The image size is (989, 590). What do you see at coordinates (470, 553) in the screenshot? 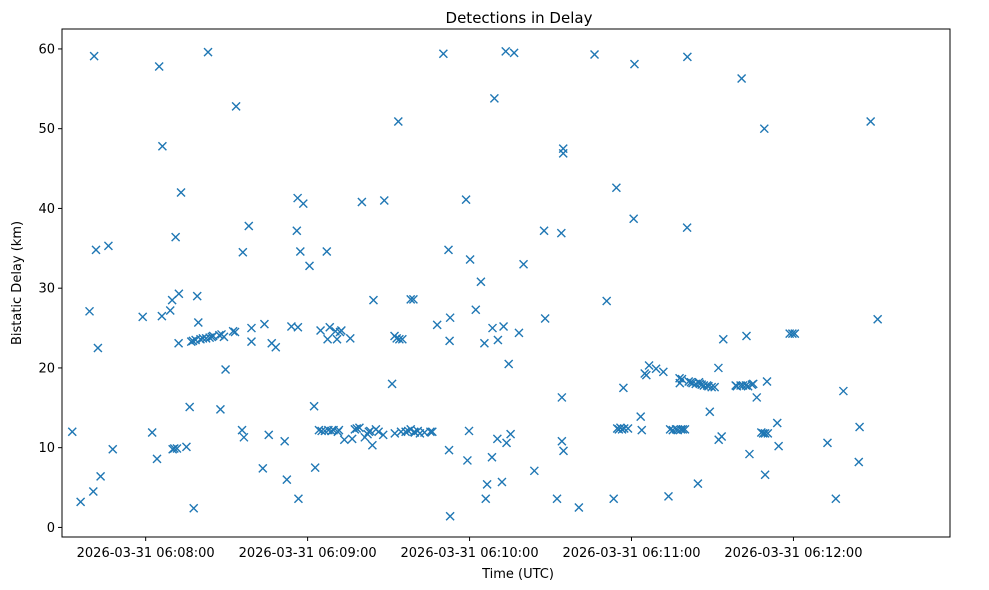
I see `x-tick-label: 2026-03-31 06:10:00` at bounding box center [470, 553].